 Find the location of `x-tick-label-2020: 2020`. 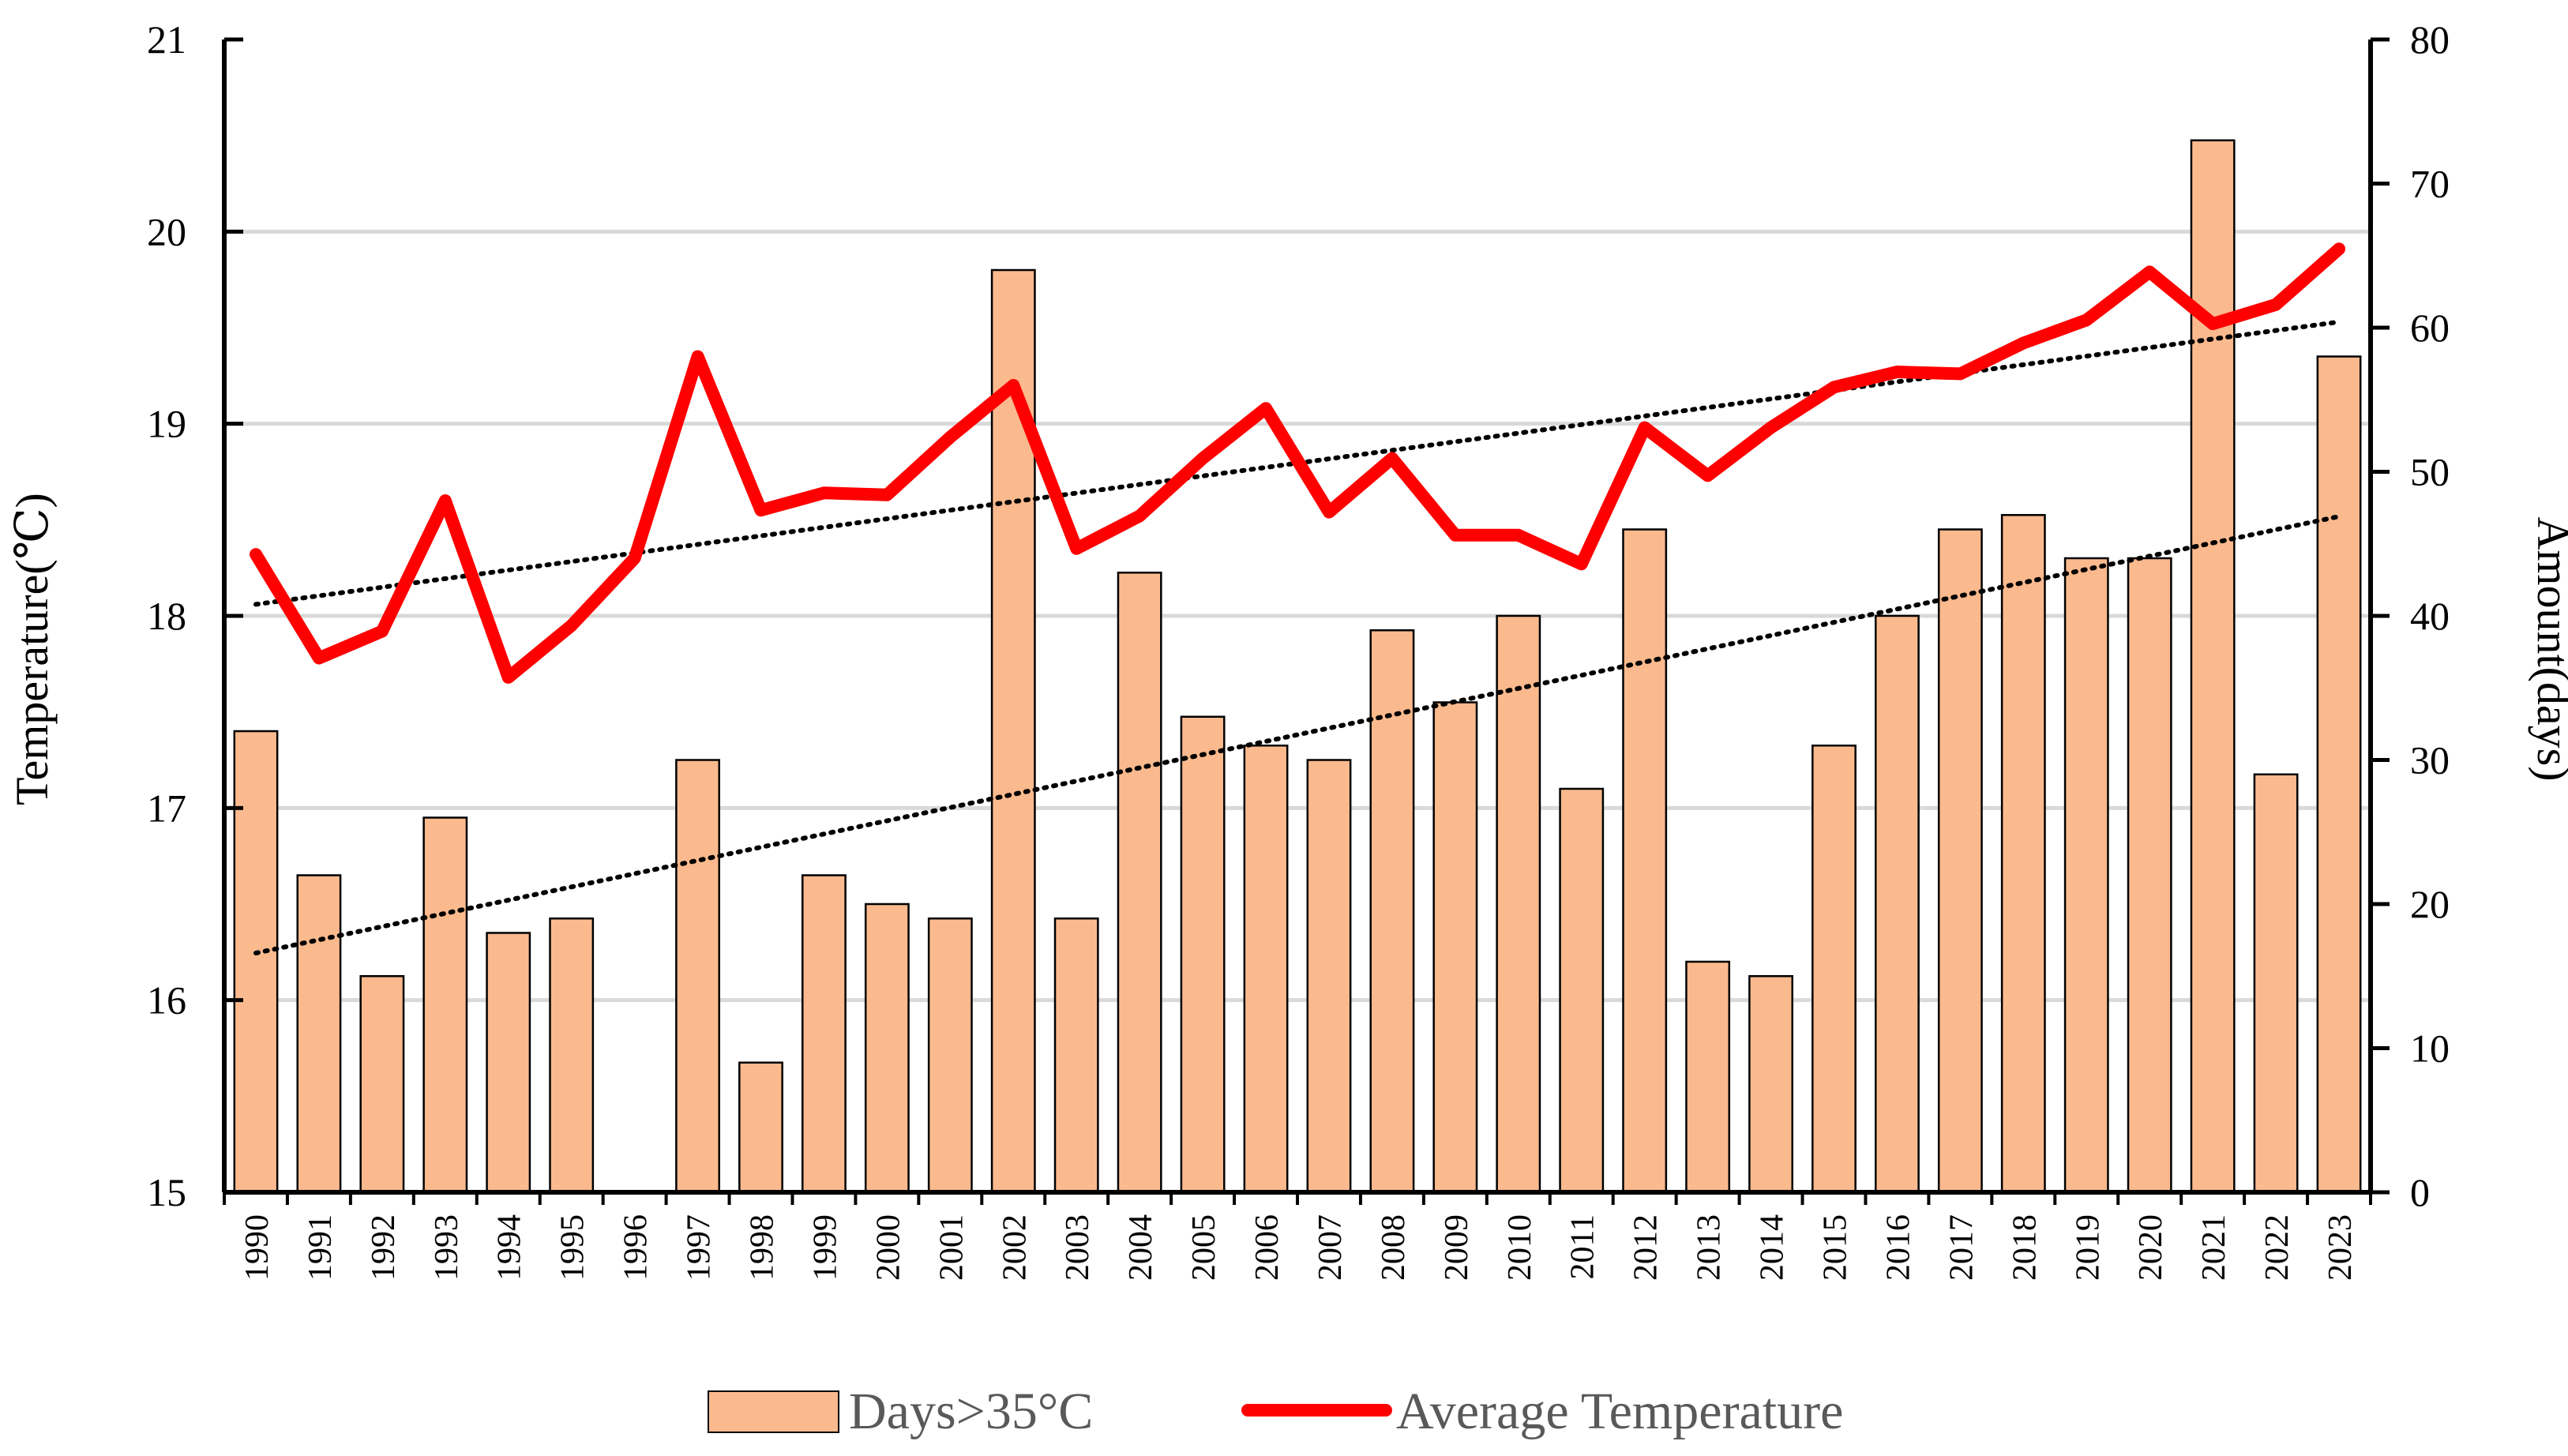

x-tick-label-2020: 2020 is located at coordinates (2151, 1247).